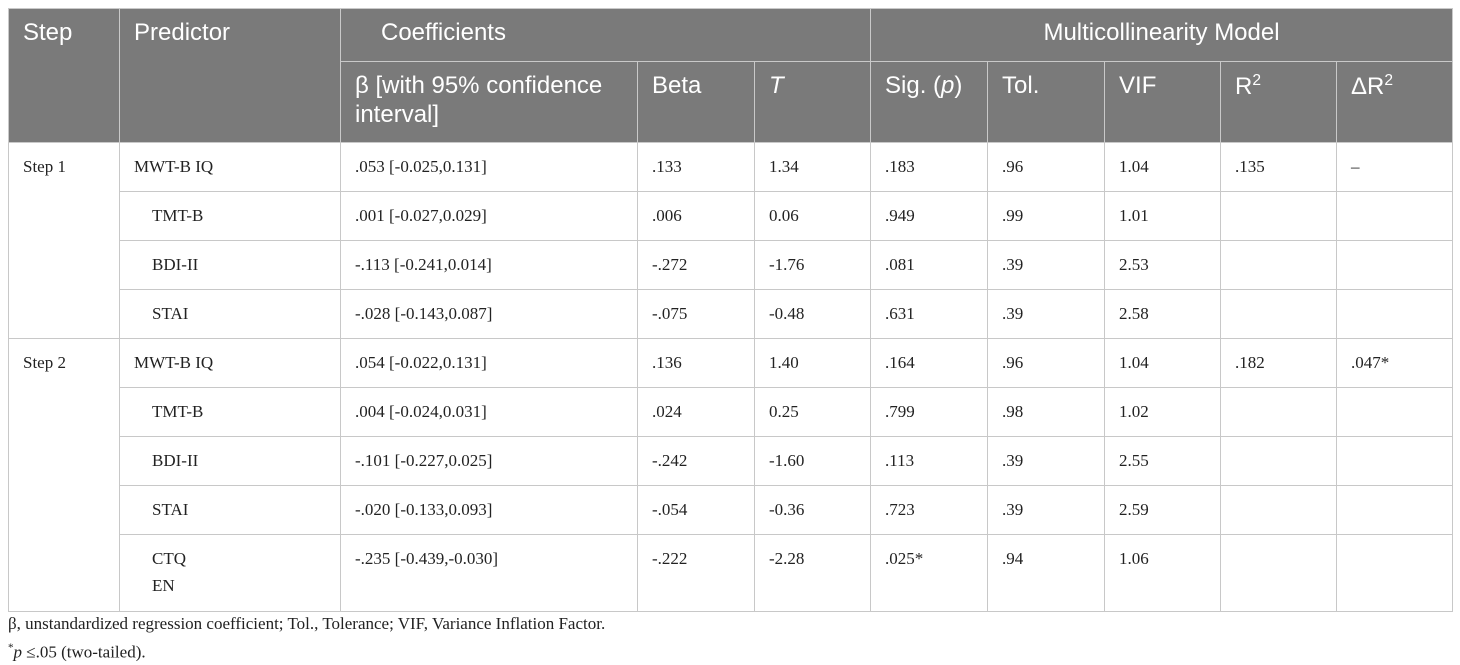  Describe the element at coordinates (696, 573) in the screenshot. I see `beta-cell: -.222` at that location.